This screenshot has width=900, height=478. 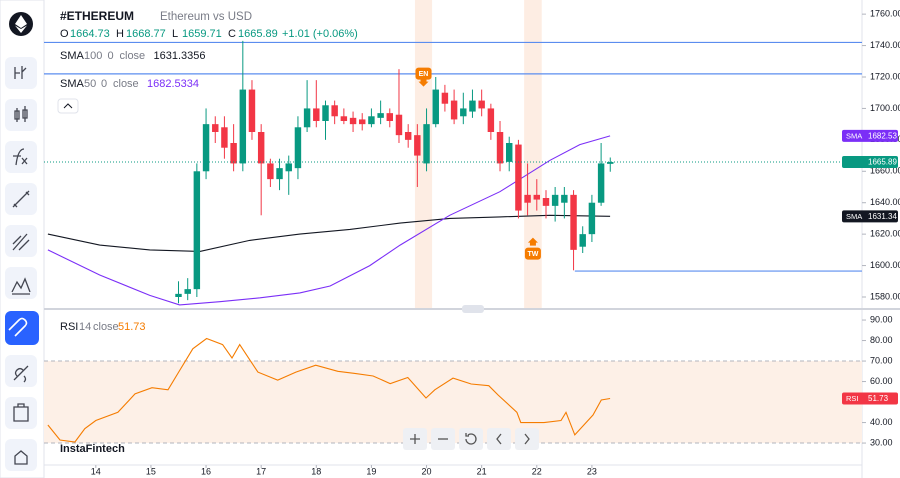 What do you see at coordinates (885, 14) in the screenshot?
I see `y-tick-label: 1760.00` at bounding box center [885, 14].